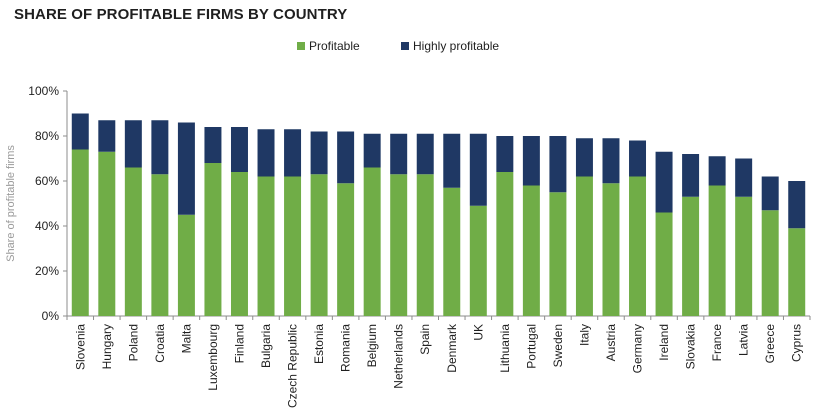 Image resolution: width=817 pixels, height=420 pixels. Describe the element at coordinates (160, 343) in the screenshot. I see `x-tick-label: Croatia` at that location.